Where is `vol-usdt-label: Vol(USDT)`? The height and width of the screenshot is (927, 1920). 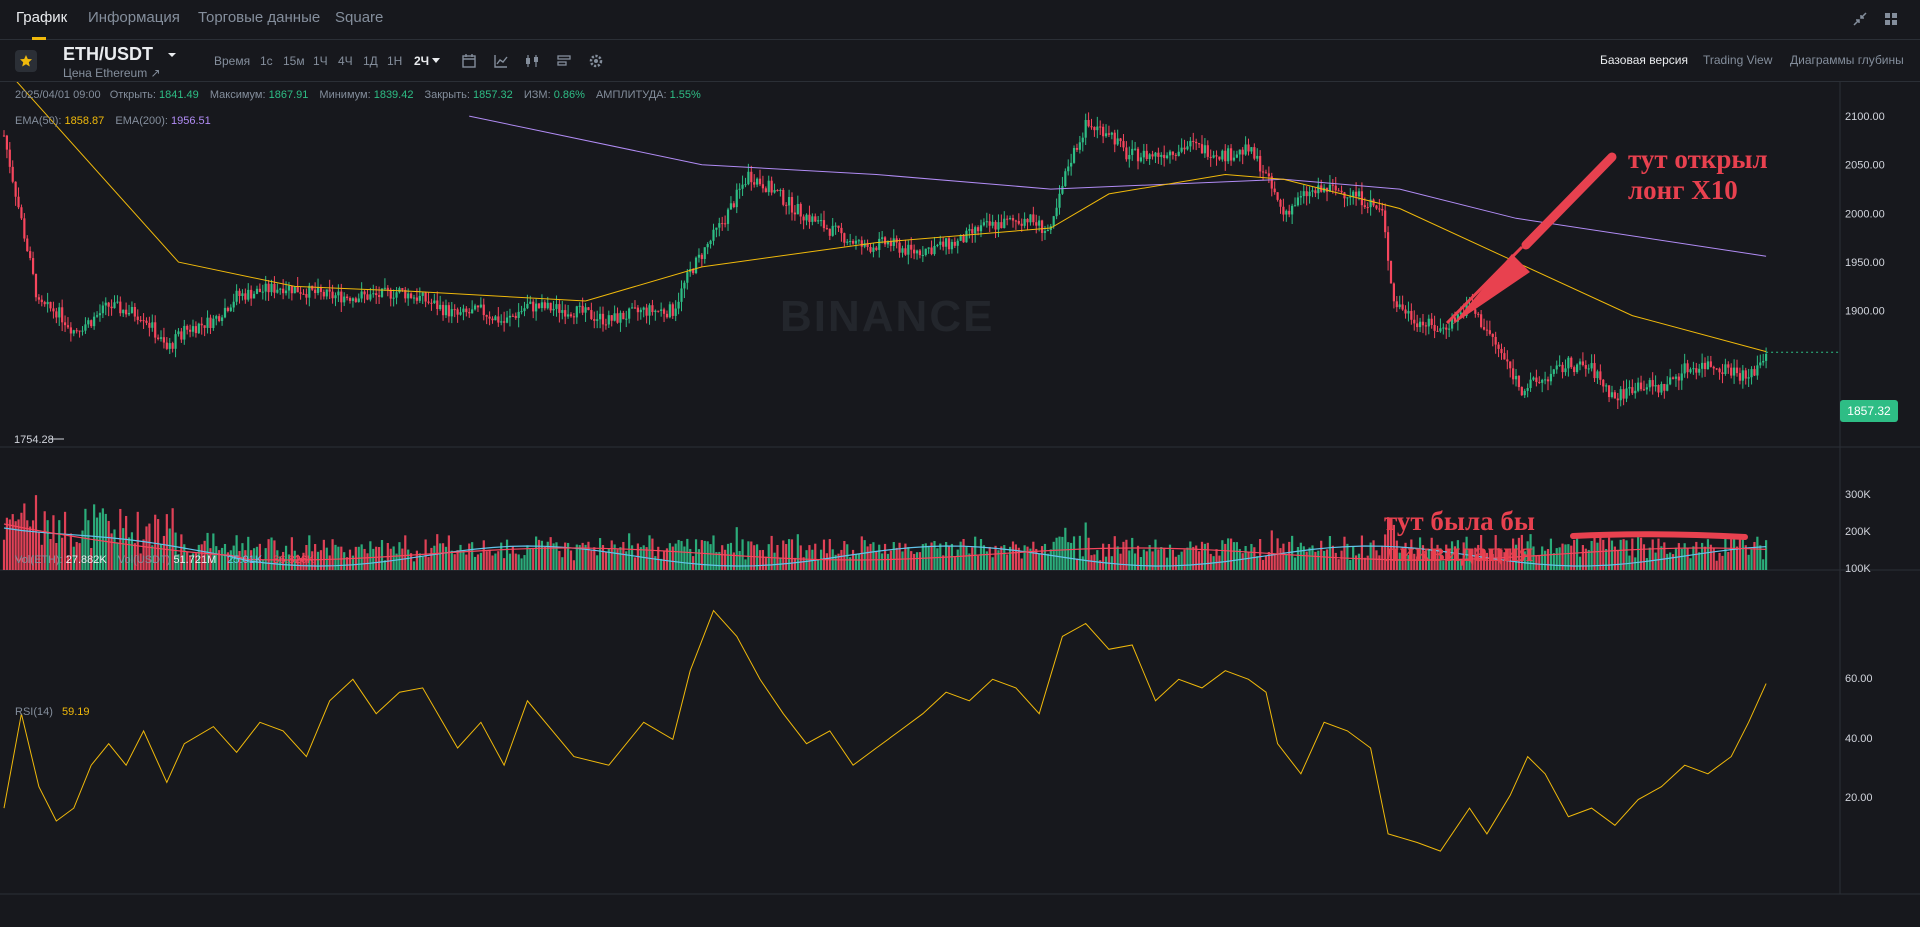
vol-usdt-label: Vol(USDT) is located at coordinates (144, 560).